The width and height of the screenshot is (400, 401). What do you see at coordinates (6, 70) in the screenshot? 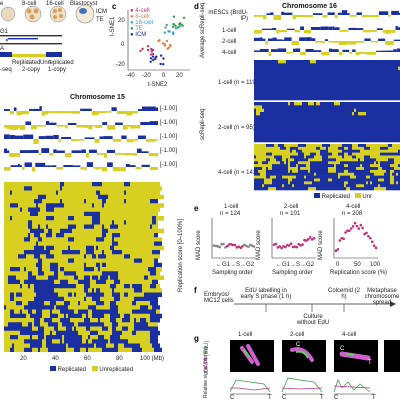
I see `seq-label: -seq` at bounding box center [6, 70].